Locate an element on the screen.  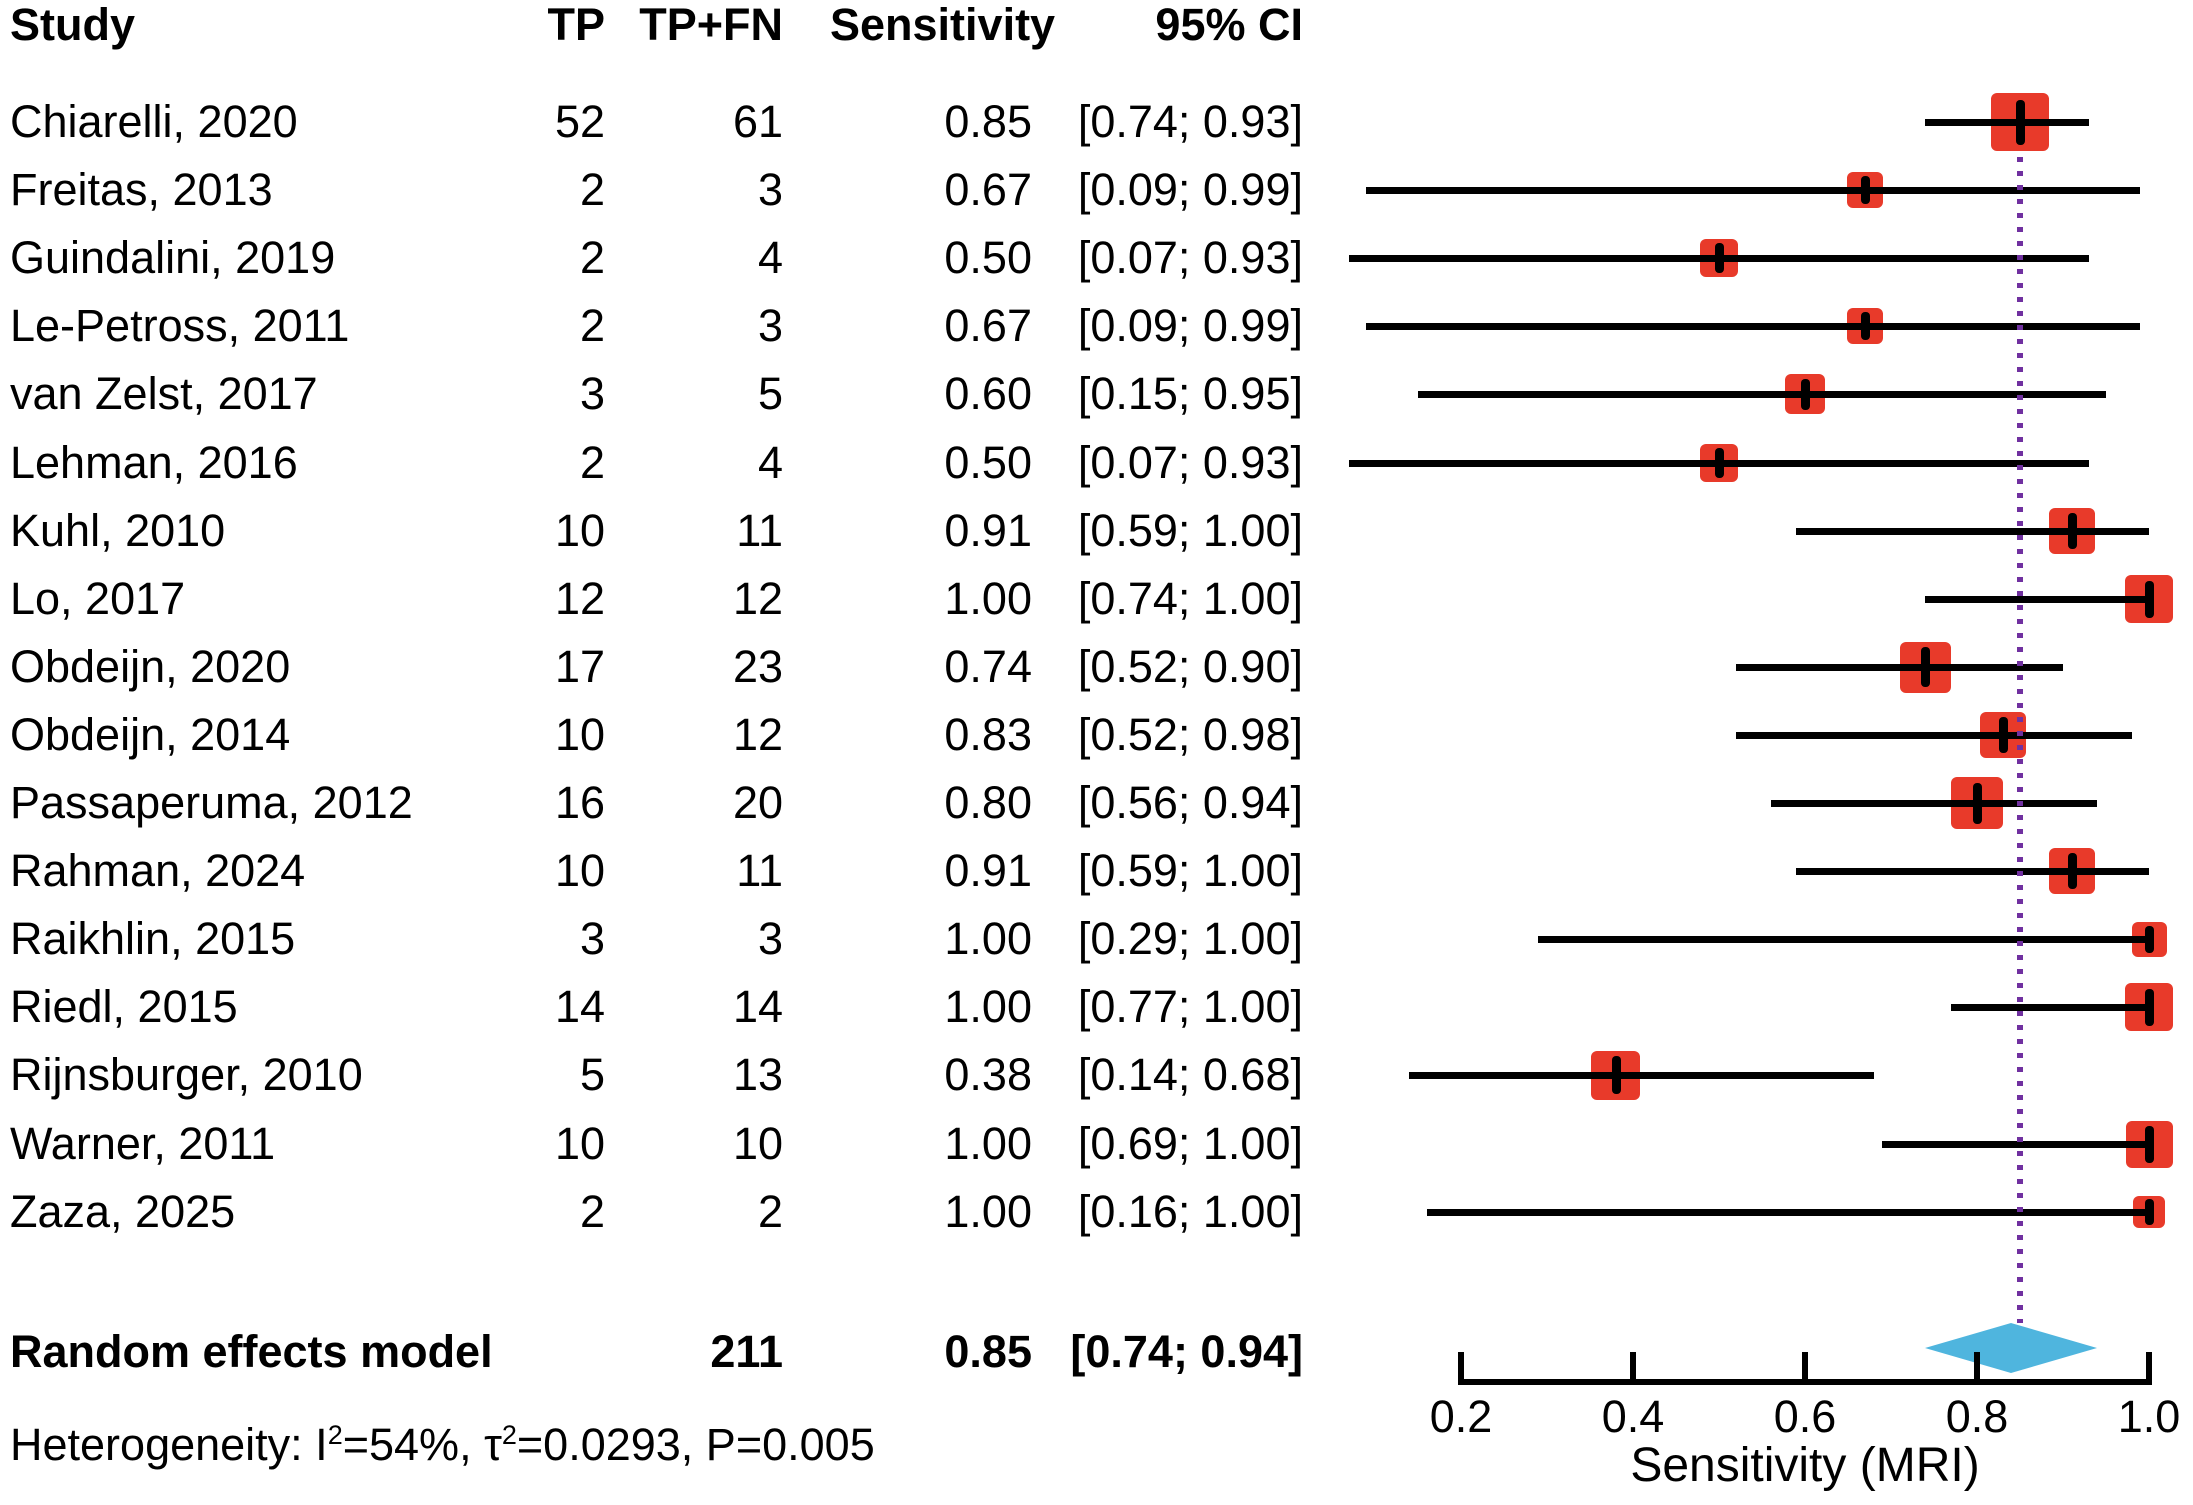
axis-tick-label: 1.0 is located at coordinates (2149, 1416).